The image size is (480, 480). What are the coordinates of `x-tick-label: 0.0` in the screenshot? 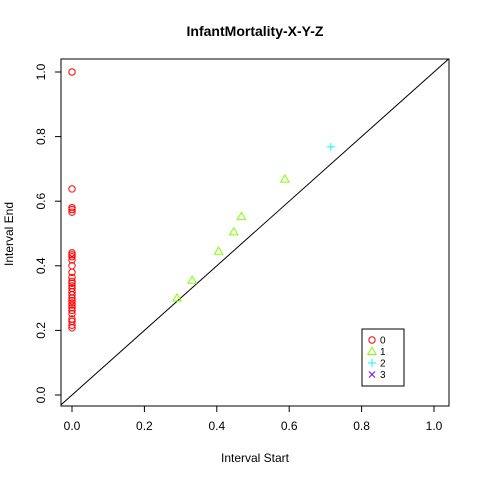 It's located at (72, 426).